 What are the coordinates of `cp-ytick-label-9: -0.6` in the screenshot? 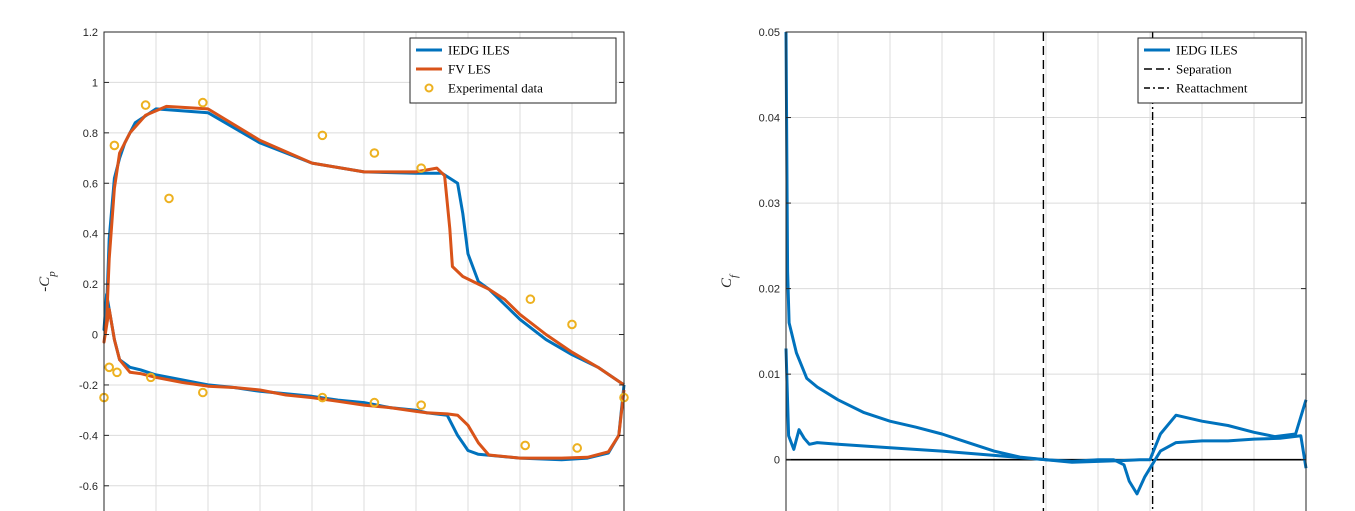 It's located at (88, 487).